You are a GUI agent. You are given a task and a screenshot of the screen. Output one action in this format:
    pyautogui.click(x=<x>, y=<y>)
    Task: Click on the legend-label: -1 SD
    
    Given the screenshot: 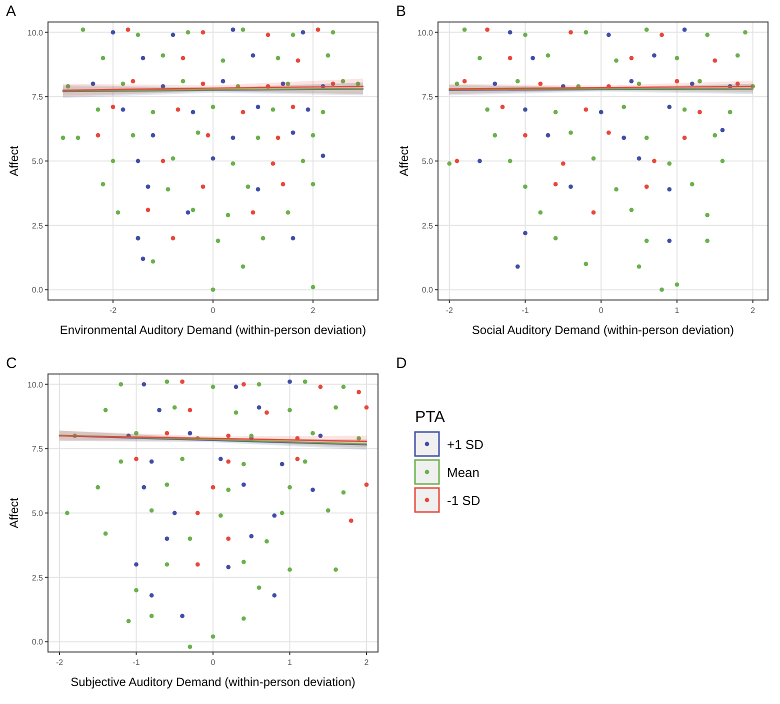 What is the action you would take?
    pyautogui.click(x=463, y=500)
    